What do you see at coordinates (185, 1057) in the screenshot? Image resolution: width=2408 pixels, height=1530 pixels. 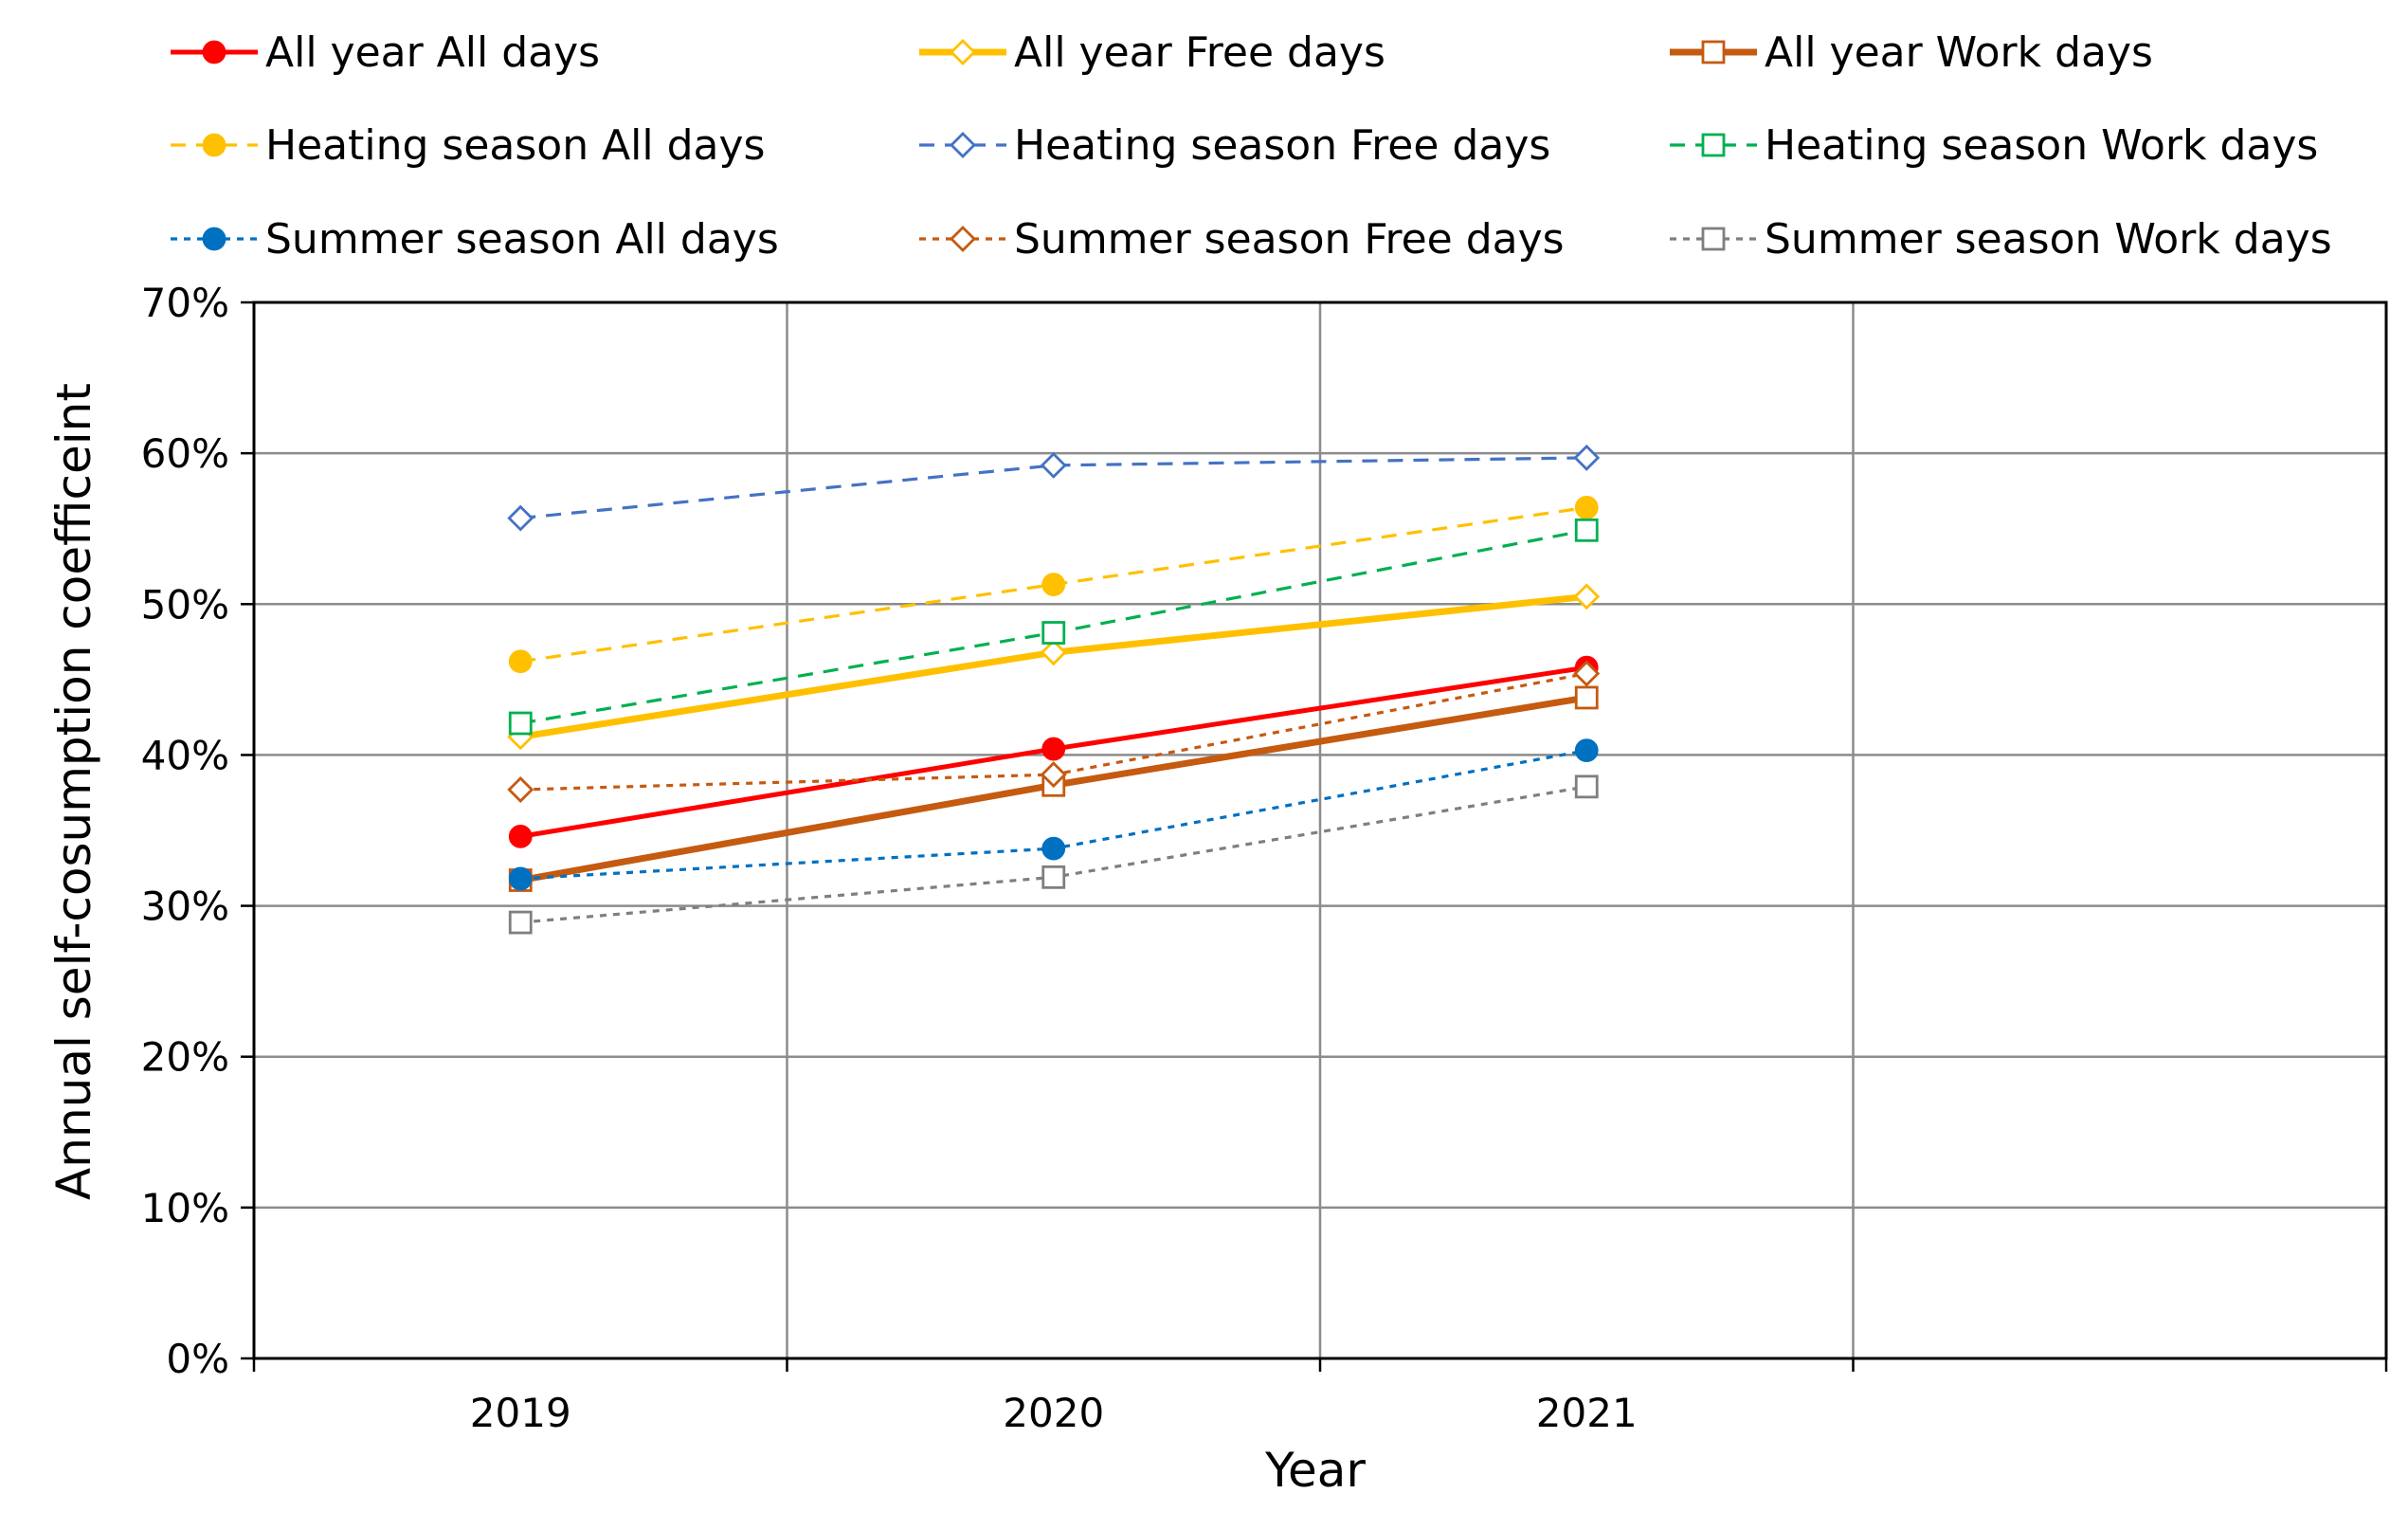 I see `y-tick-label: 20%` at bounding box center [185, 1057].